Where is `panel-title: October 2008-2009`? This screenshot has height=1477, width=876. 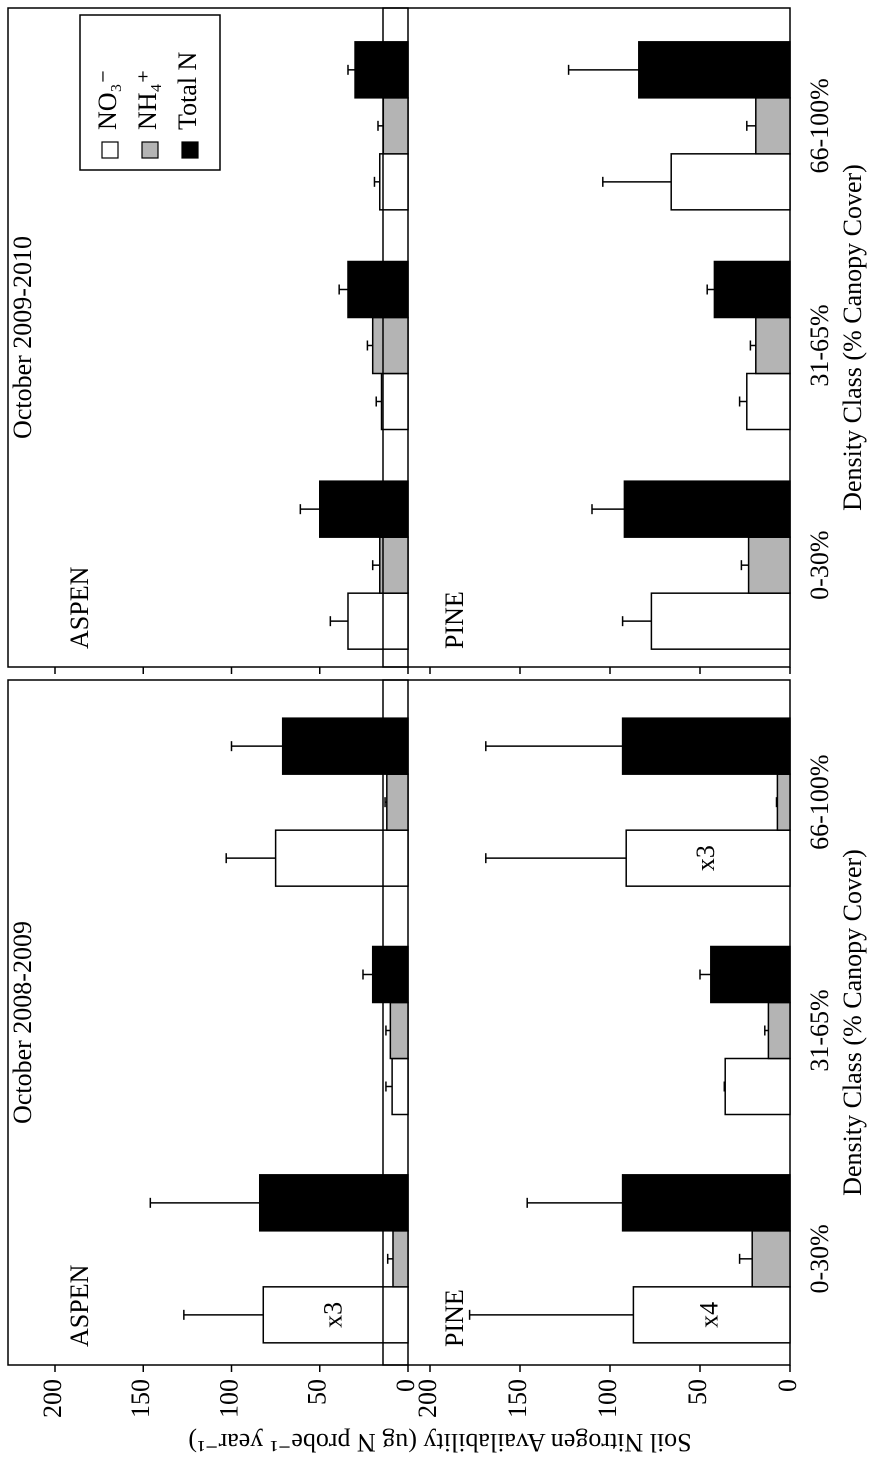
panel-title: October 2008-2009 is located at coordinates (22, 1022).